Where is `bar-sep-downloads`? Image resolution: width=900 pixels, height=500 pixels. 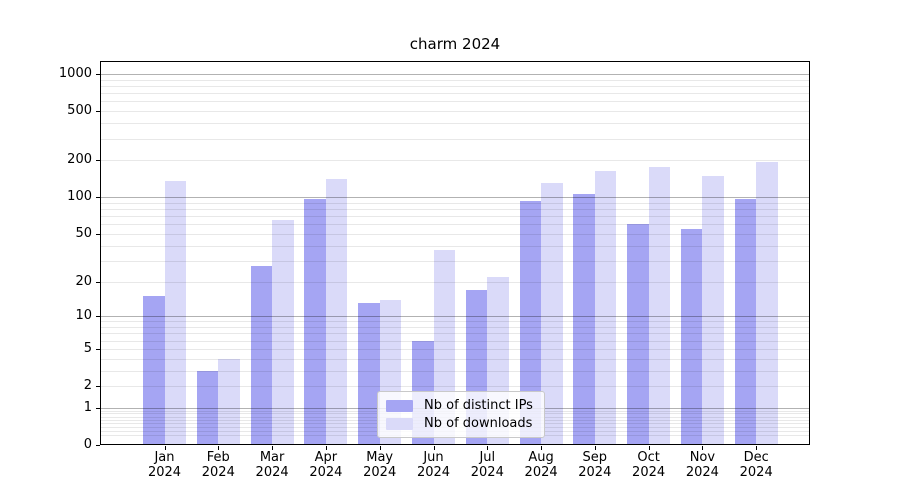 bar-sep-downloads is located at coordinates (605, 307).